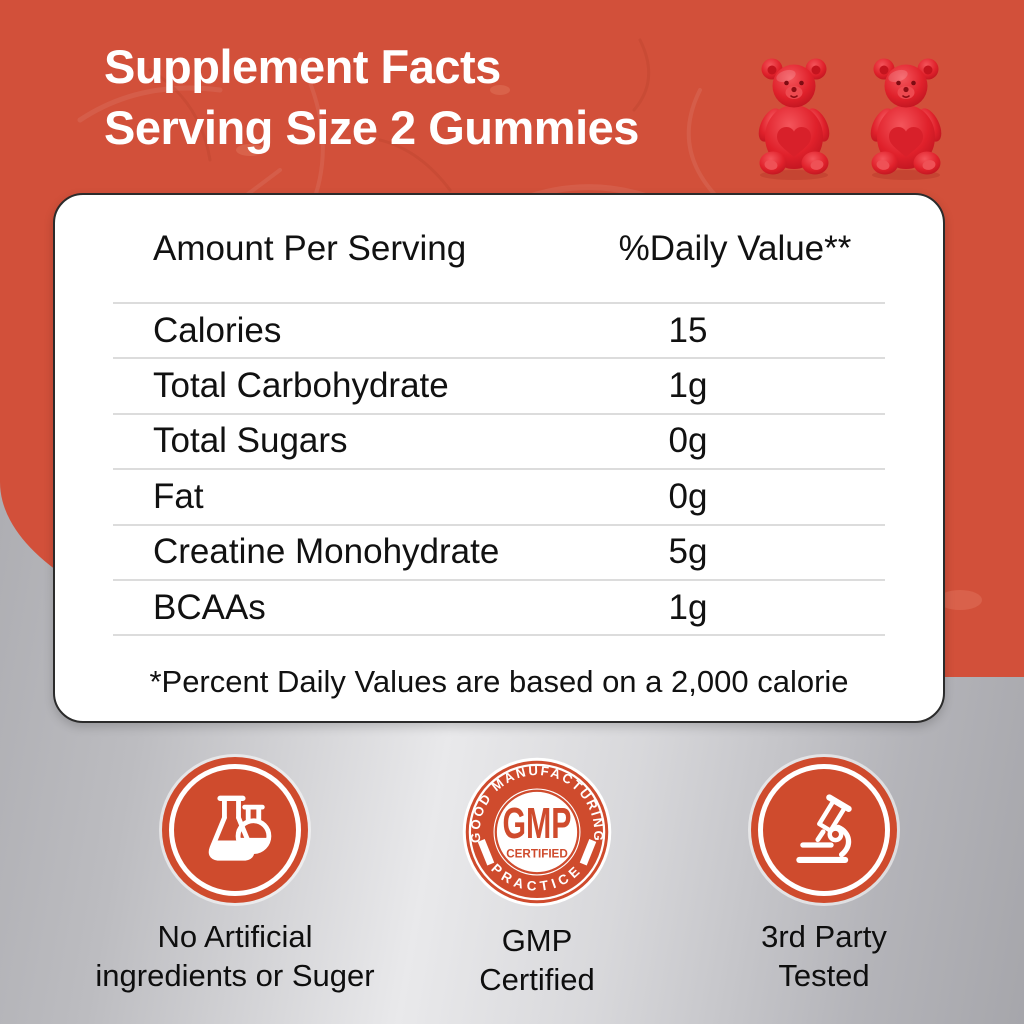 This screenshot has width=1024, height=1024. Describe the element at coordinates (326, 552) in the screenshot. I see `row-label: Creatine Monohydrate` at that location.